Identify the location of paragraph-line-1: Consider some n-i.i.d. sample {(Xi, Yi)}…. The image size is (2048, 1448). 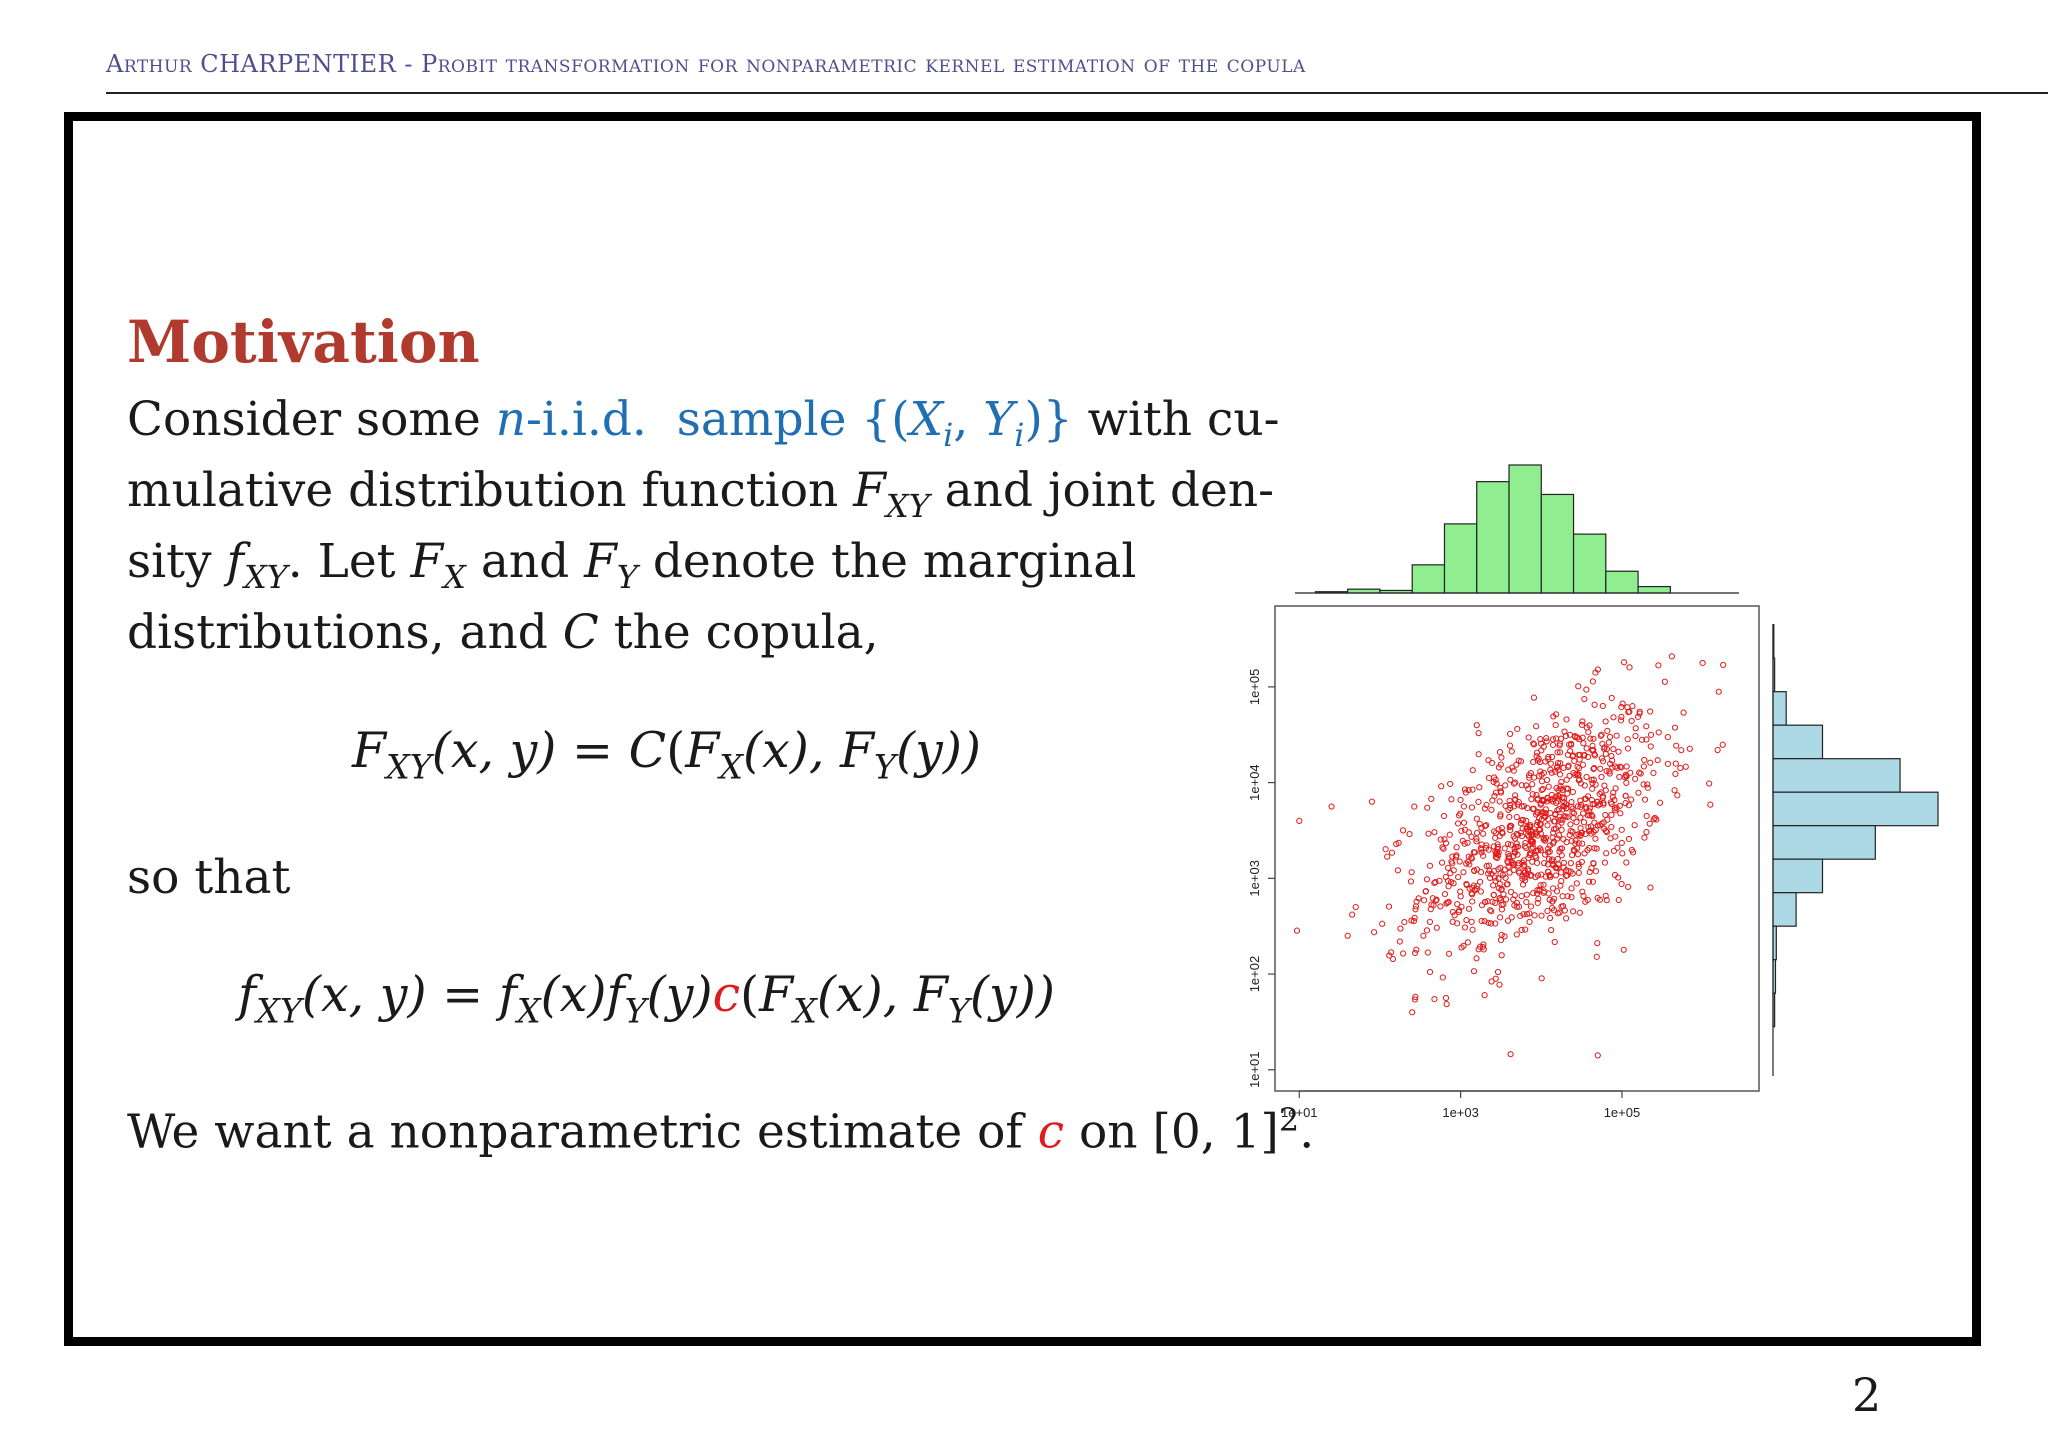
(703, 427).